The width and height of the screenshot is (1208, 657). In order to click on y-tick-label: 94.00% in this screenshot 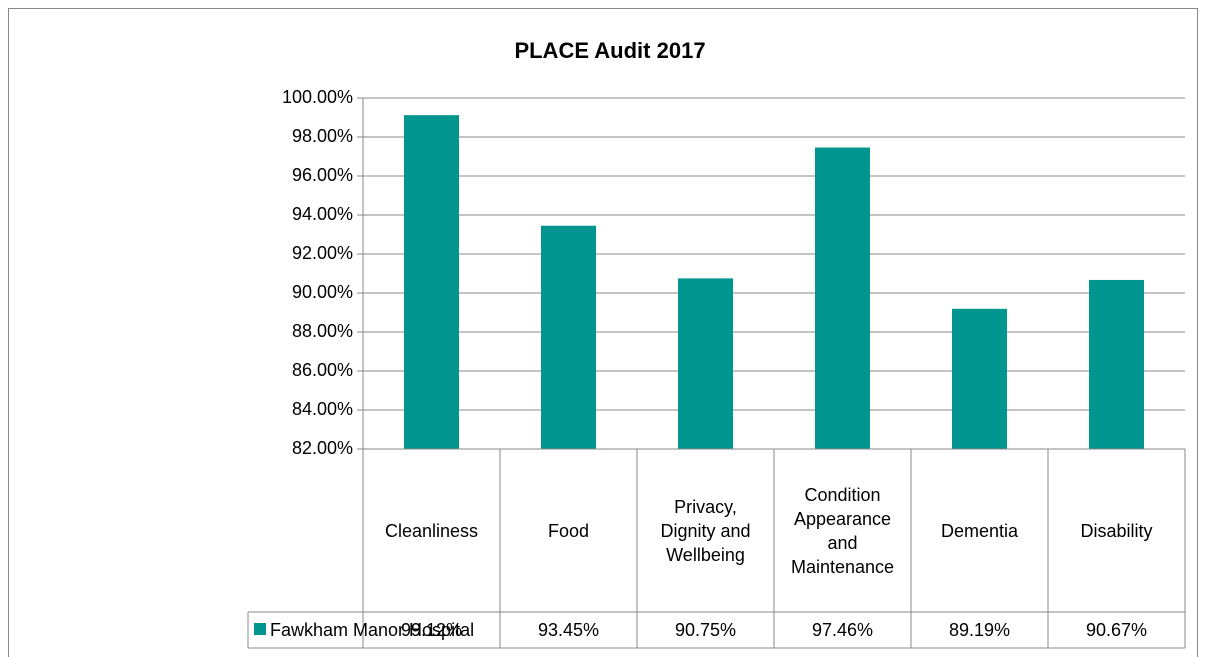, I will do `click(322, 214)`.